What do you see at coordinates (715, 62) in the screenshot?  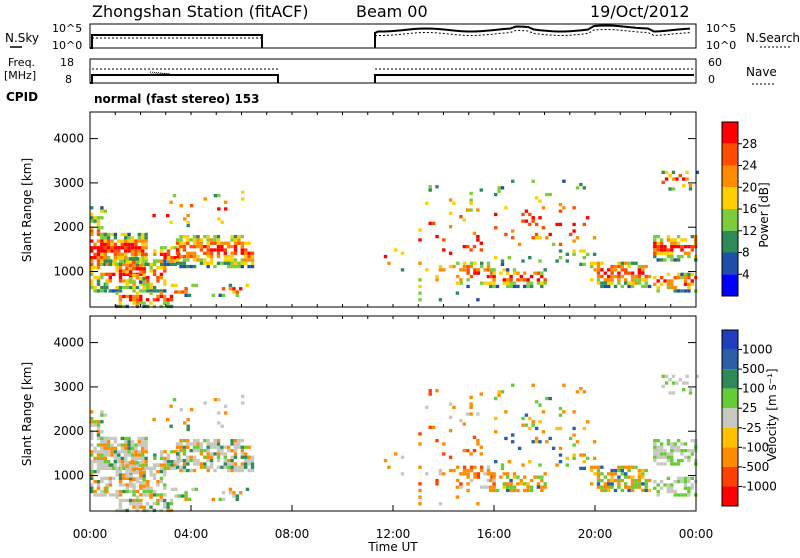 I see `nave-tick-top: 60` at bounding box center [715, 62].